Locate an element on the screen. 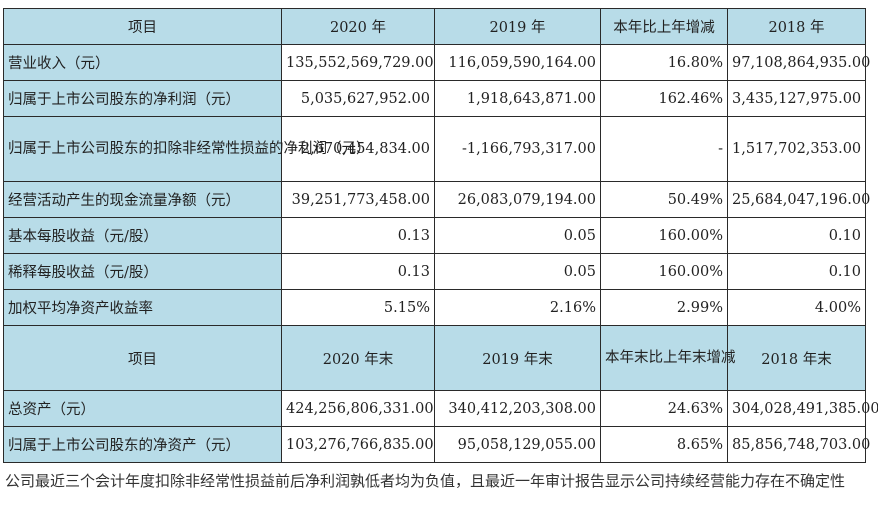 The height and width of the screenshot is (530, 878). row-label: 稀释每股收益（元/股） is located at coordinates (142, 271).